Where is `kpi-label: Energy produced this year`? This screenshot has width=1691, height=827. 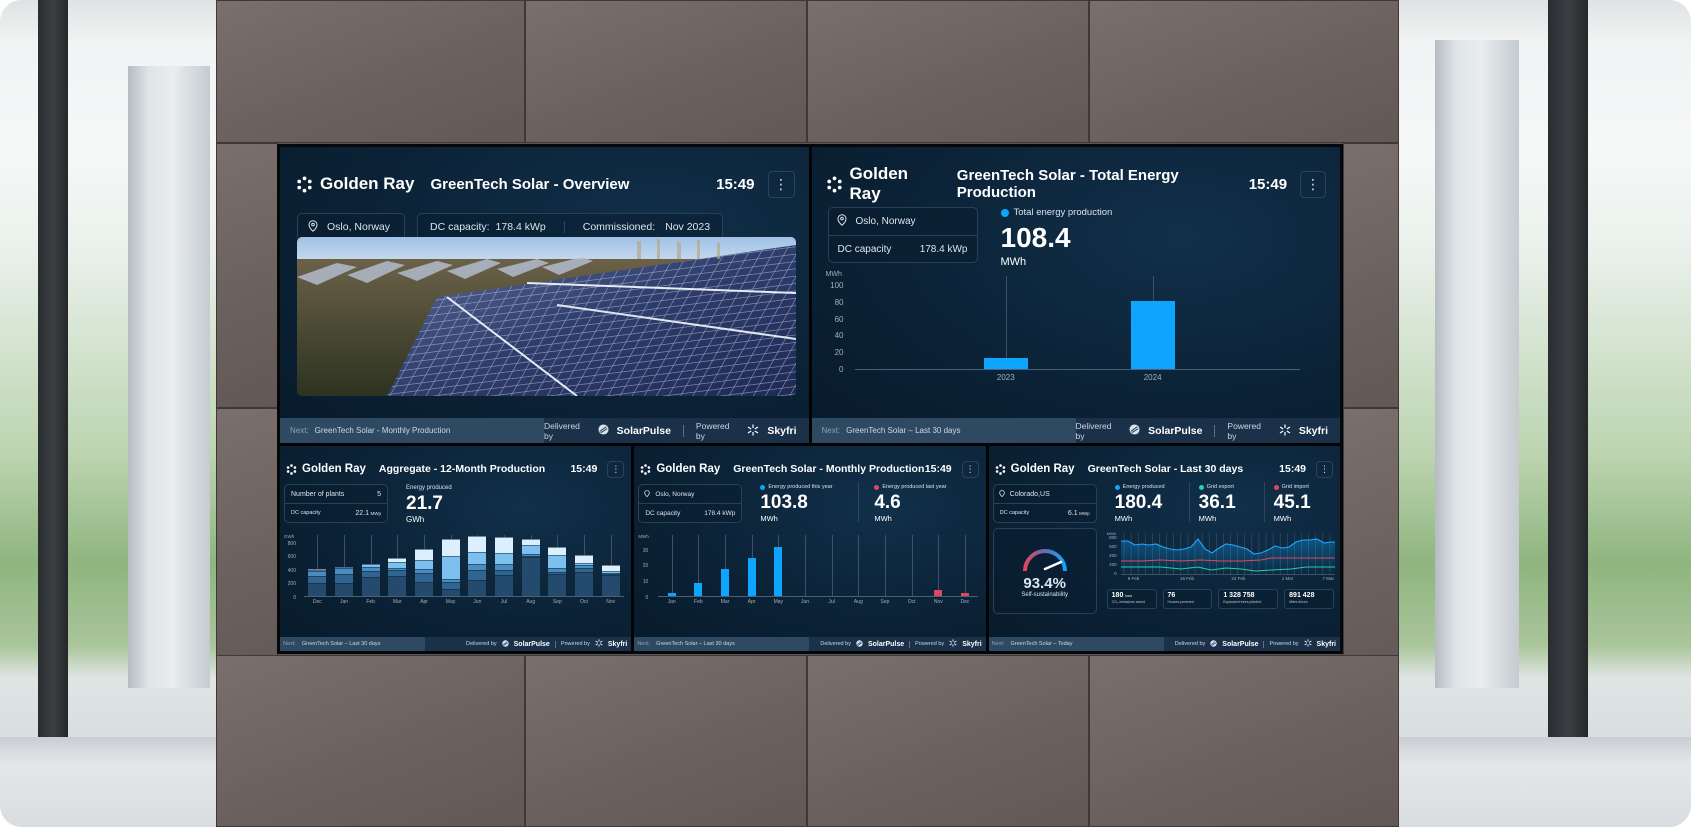 kpi-label: Energy produced this year is located at coordinates (800, 487).